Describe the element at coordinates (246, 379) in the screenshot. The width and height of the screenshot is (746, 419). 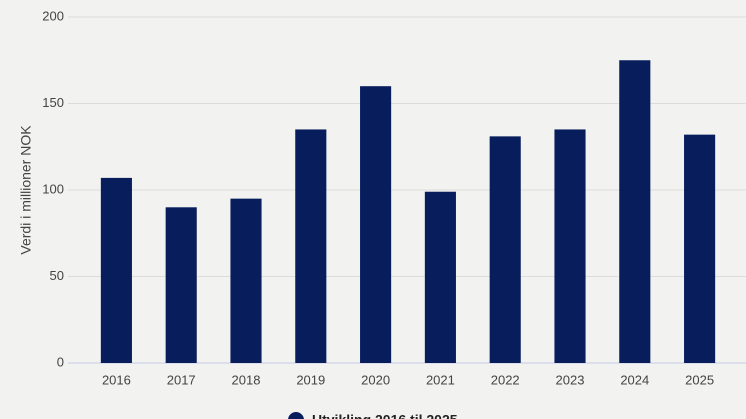
I see `x-tick-label: 2018` at that location.